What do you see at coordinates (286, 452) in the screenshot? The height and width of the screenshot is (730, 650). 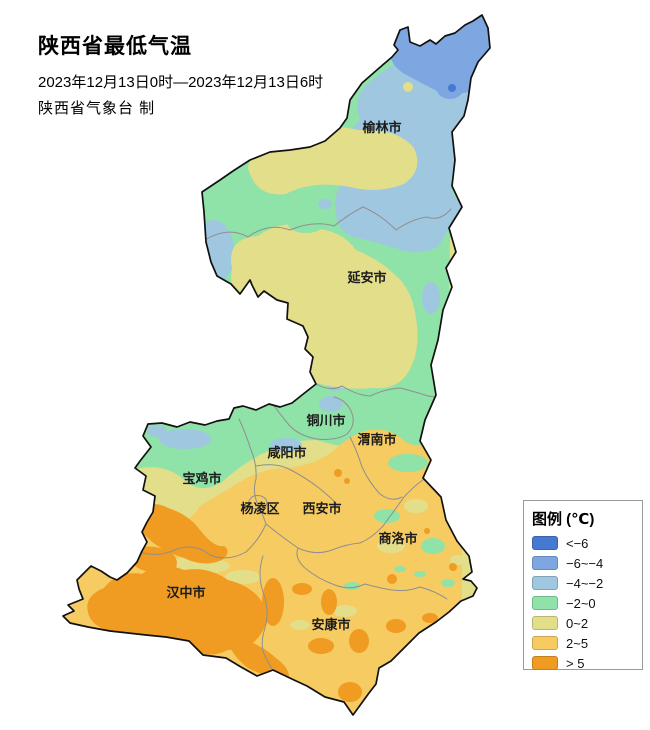 I see `city-label-xianyang: 咸阳市` at bounding box center [286, 452].